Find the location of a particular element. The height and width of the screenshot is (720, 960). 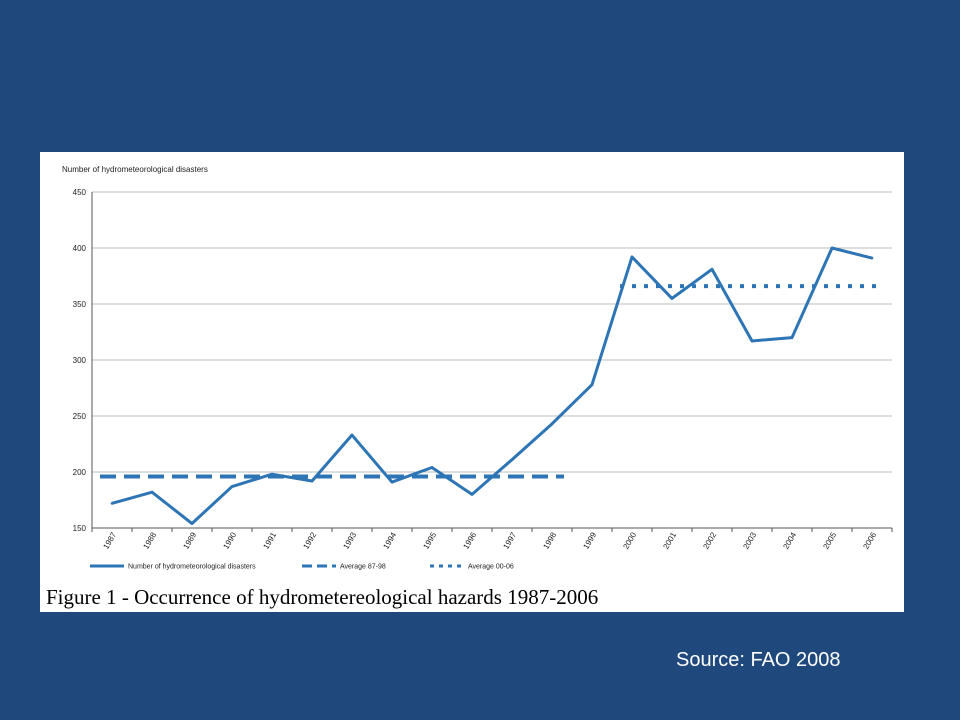

x-tick-label: 1995 is located at coordinates (429, 540).